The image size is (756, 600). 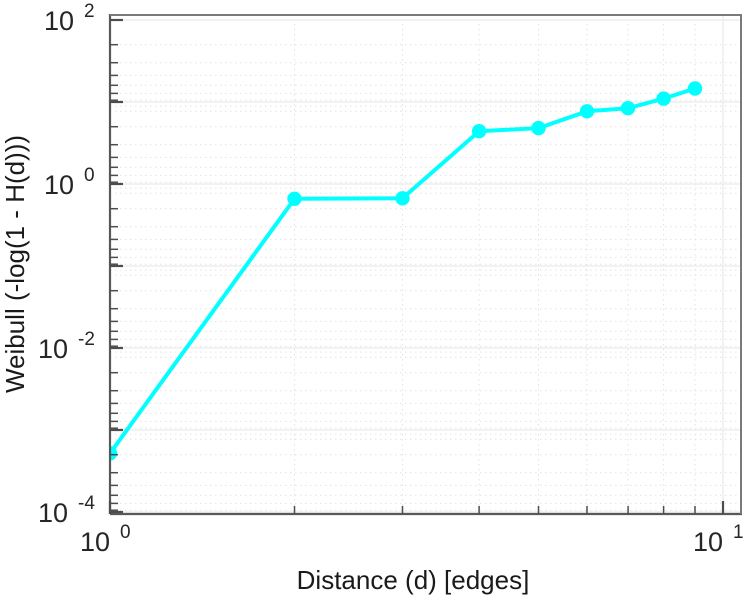 I want to click on y-tick-label-1e-2: 10 -2, so click(x=66, y=346).